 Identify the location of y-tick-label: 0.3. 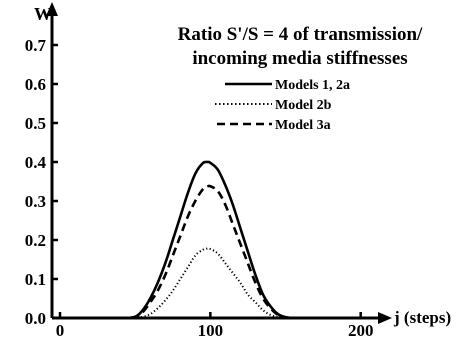
(35, 201).